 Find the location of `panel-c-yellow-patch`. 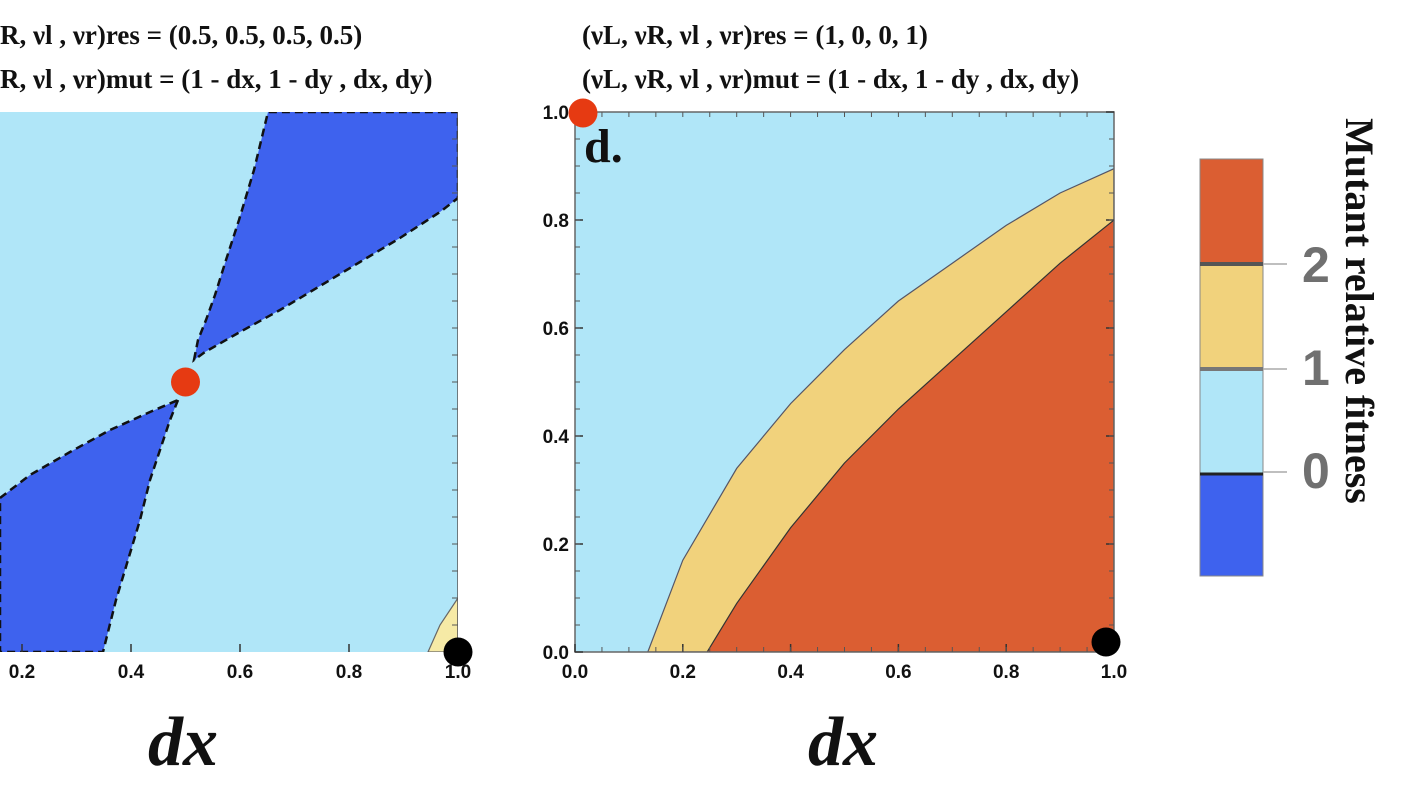

panel-c-yellow-patch is located at coordinates (442, 624).